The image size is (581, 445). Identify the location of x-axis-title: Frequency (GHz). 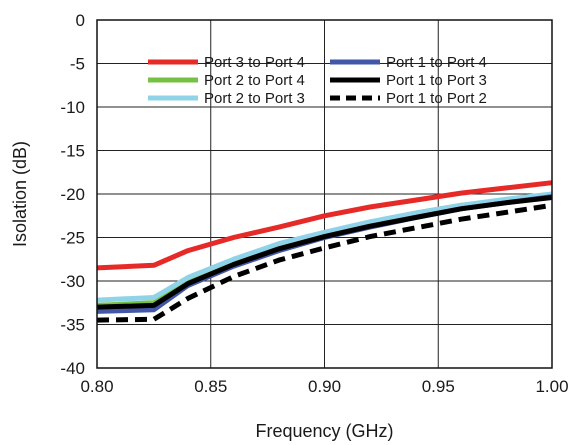
(324, 431).